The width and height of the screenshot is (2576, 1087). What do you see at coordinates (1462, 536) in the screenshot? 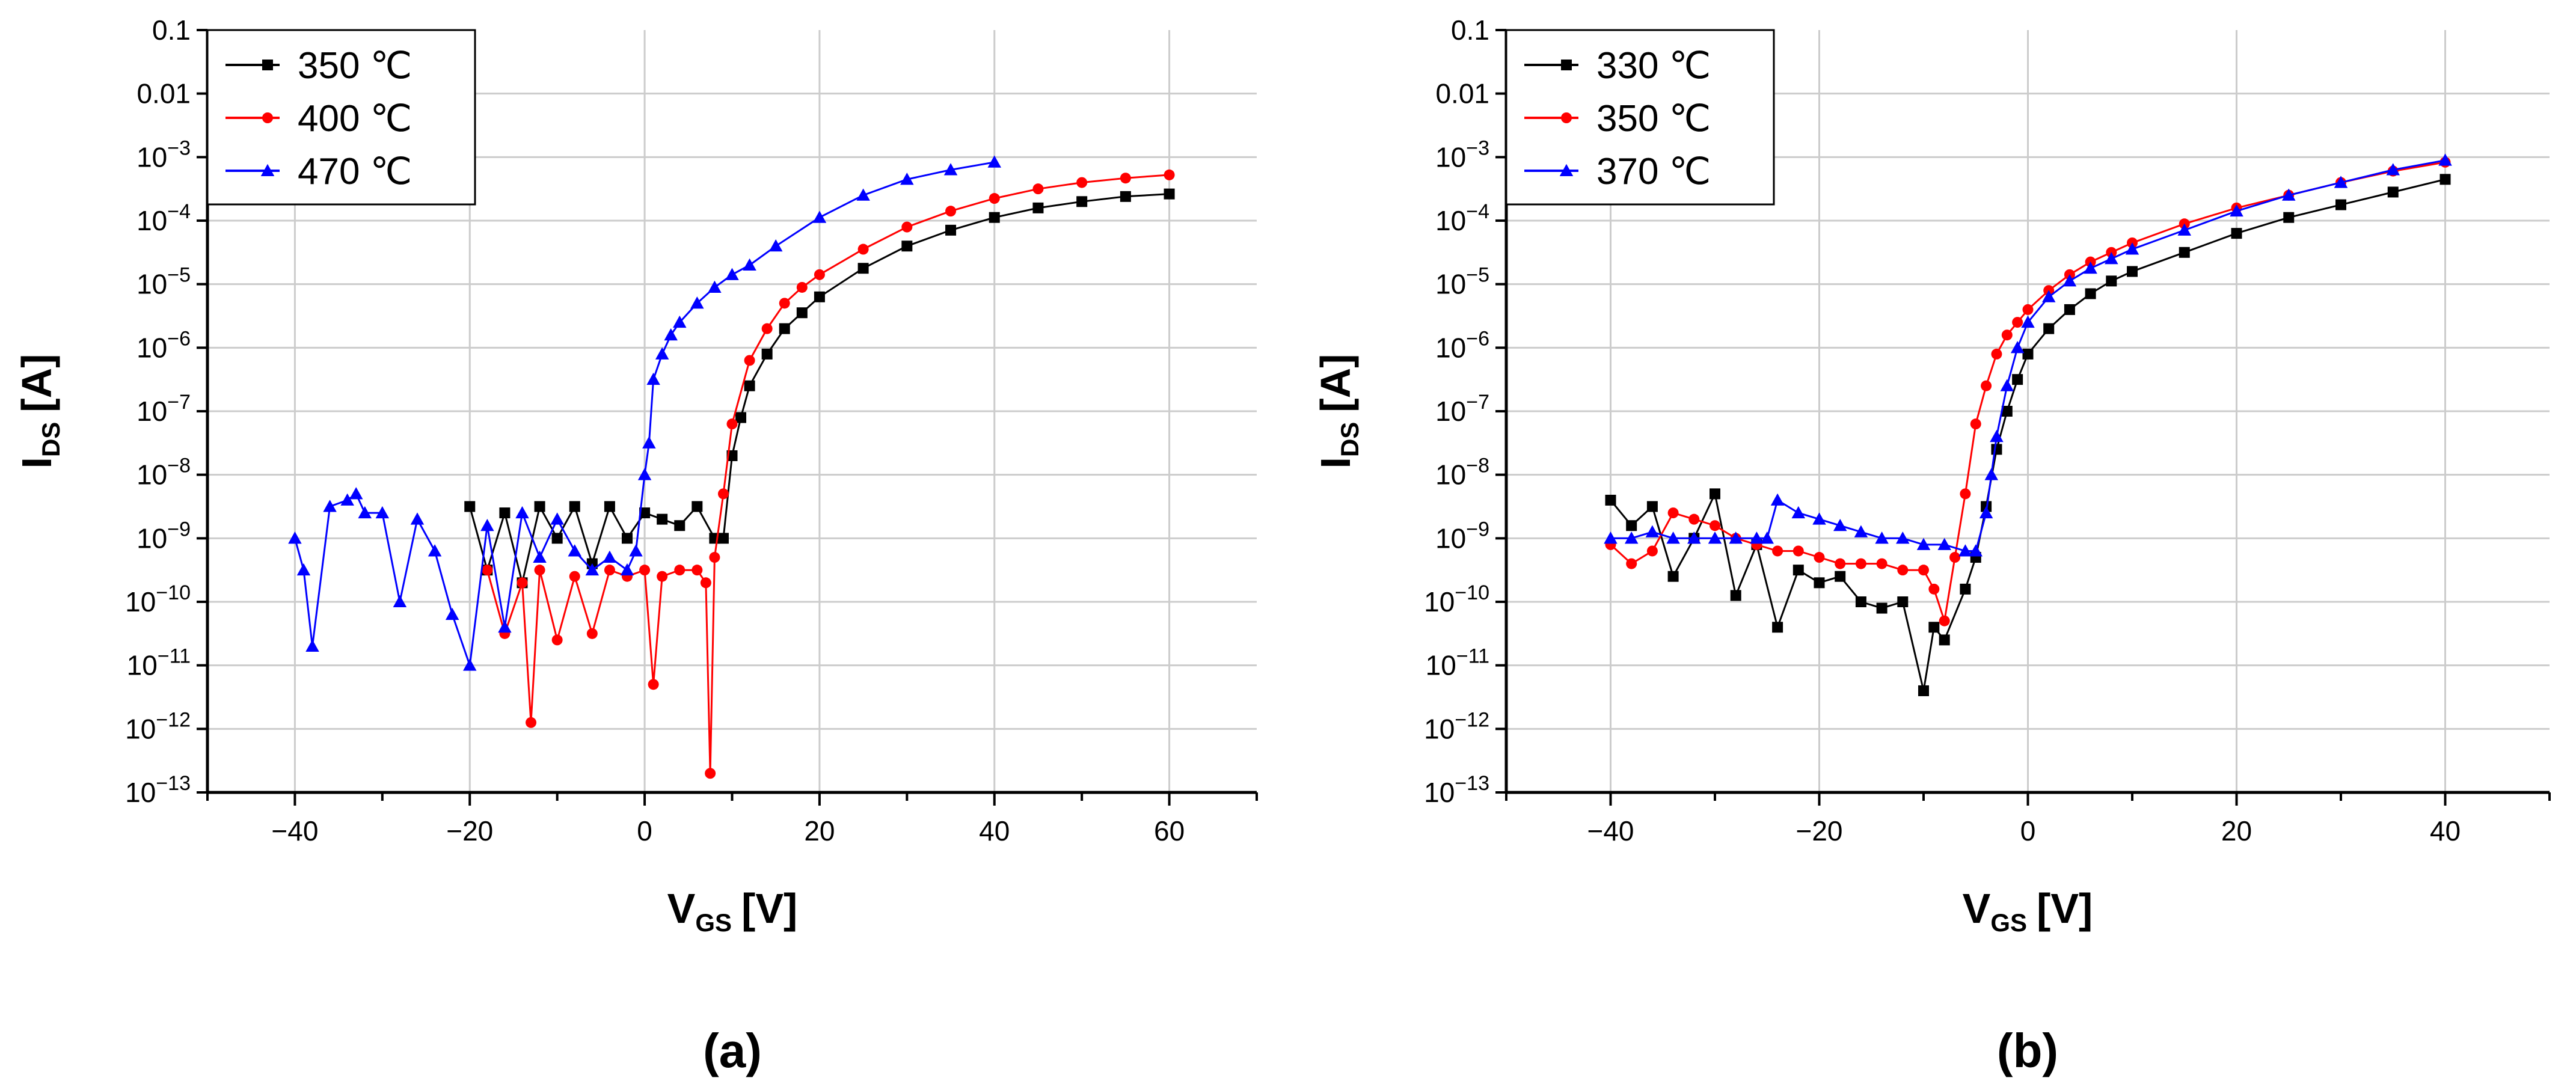
I see `y-tick-label: 10⁻⁹` at bounding box center [1462, 536].